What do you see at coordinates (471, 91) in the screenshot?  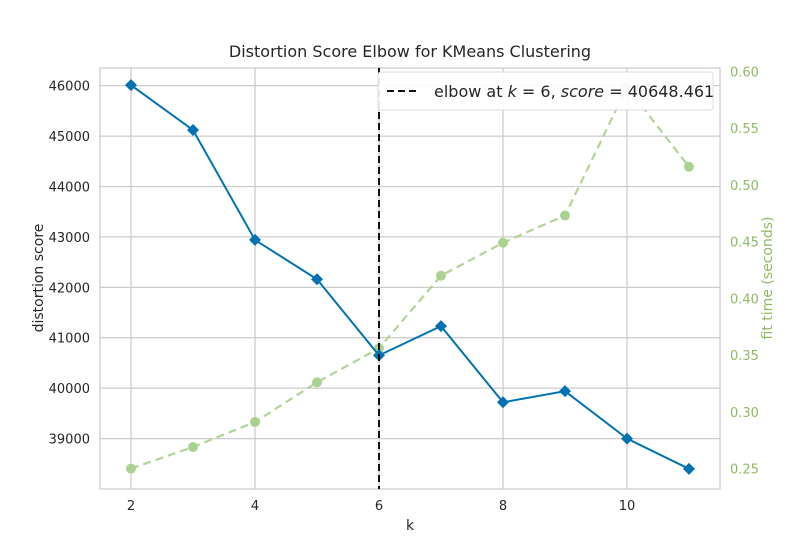 I see `legend-prefix: elbow at` at bounding box center [471, 91].